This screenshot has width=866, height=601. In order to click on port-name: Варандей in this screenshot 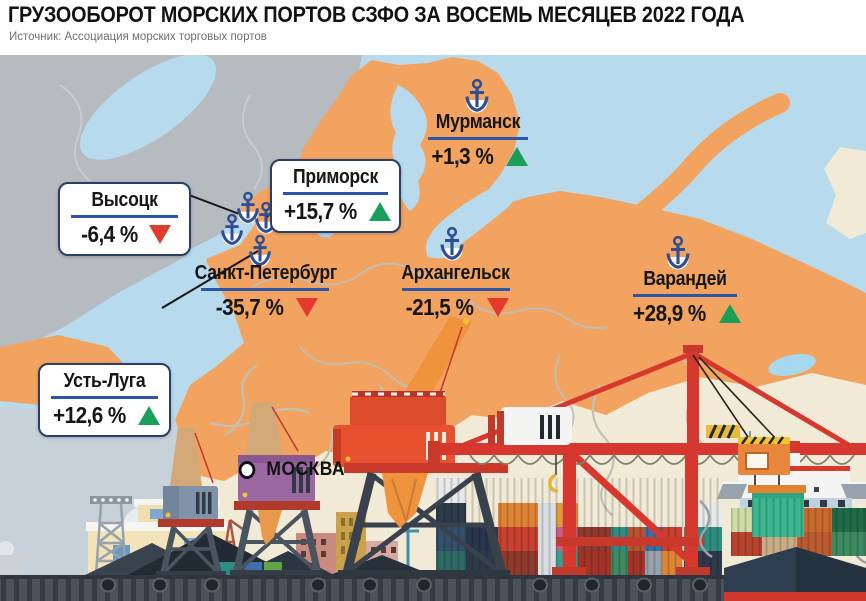, I will do `click(685, 279)`.